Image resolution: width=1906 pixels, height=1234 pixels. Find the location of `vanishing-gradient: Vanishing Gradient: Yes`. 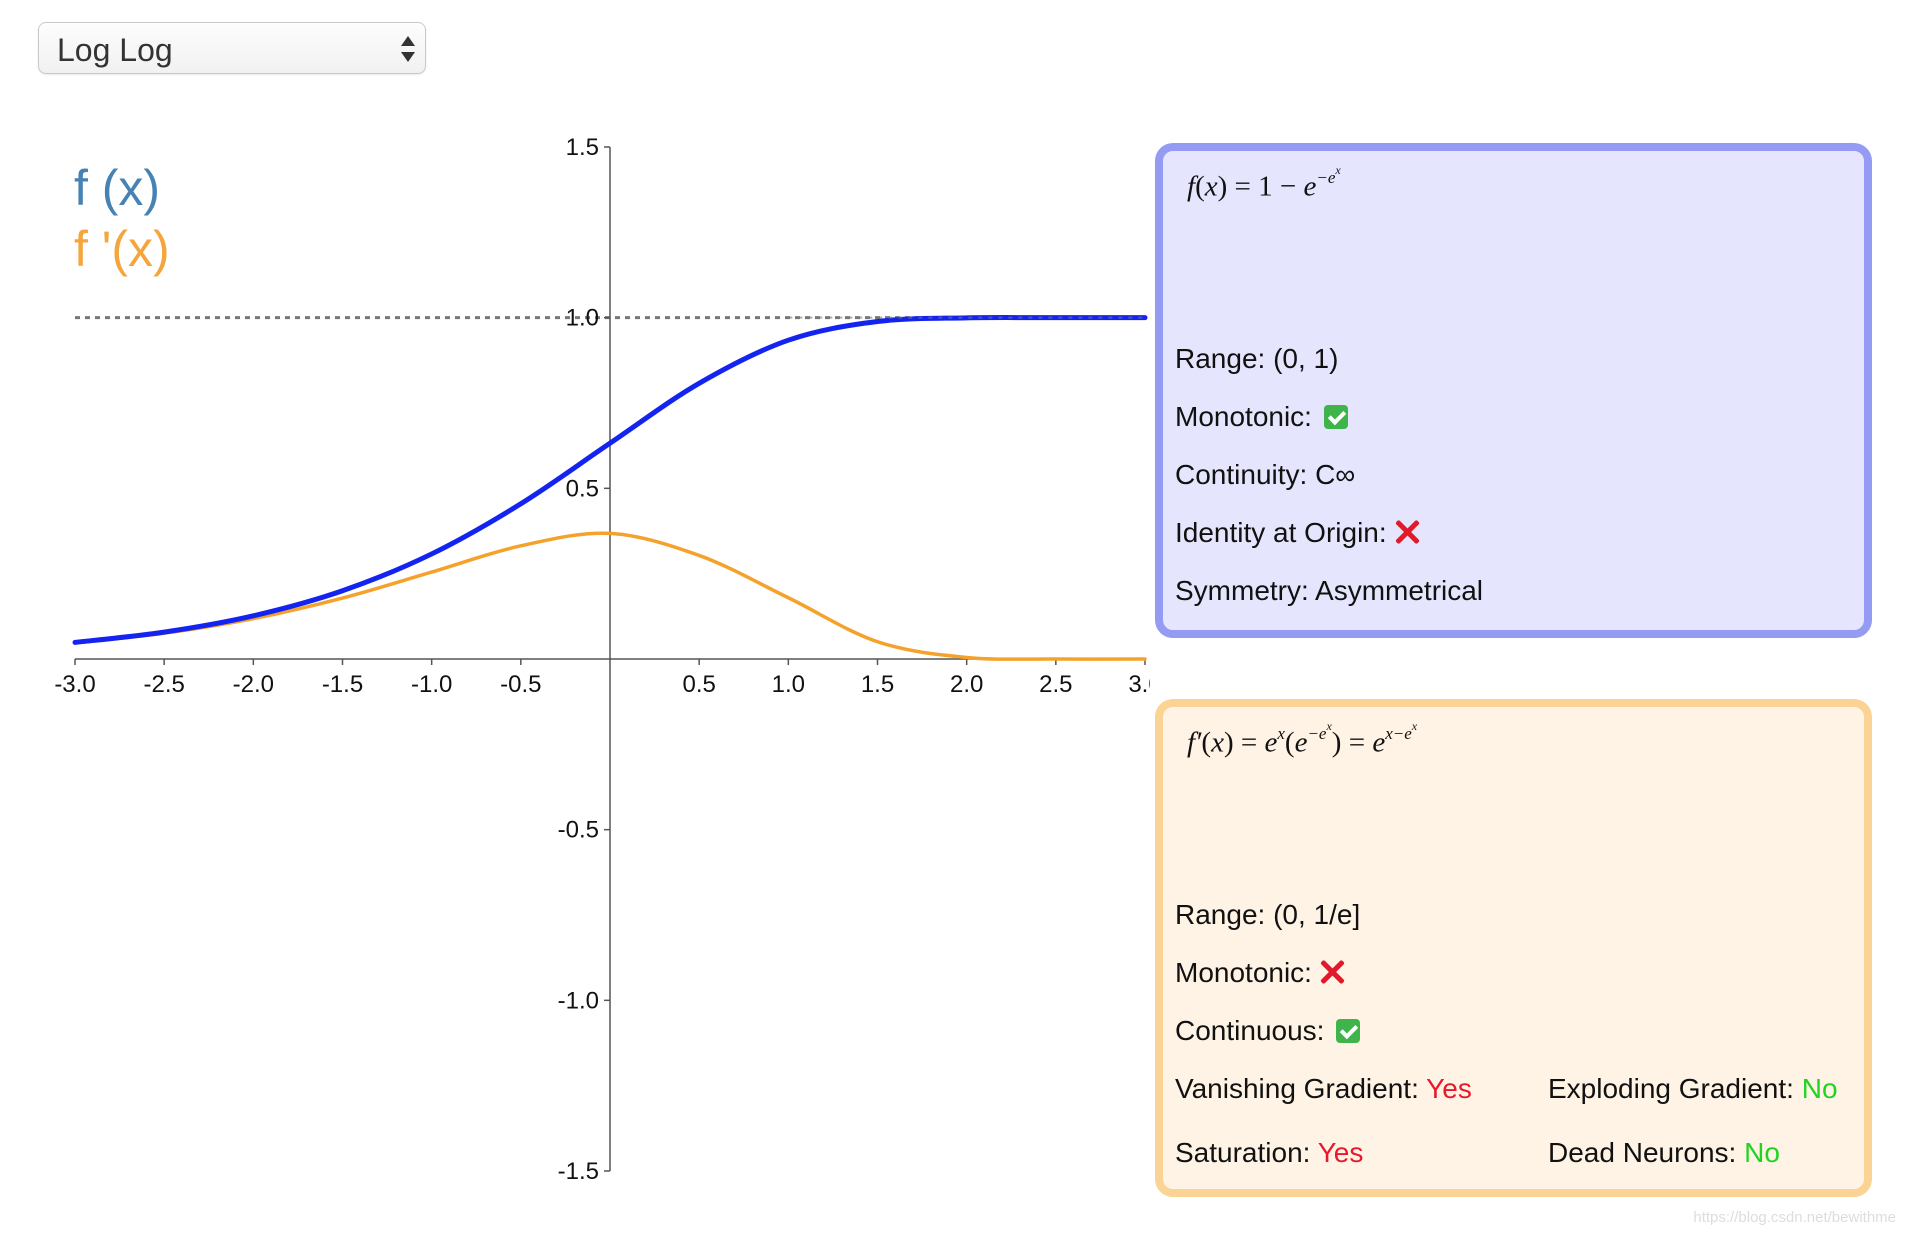

vanishing-gradient: Vanishing Gradient: Yes is located at coordinates (1323, 1089).